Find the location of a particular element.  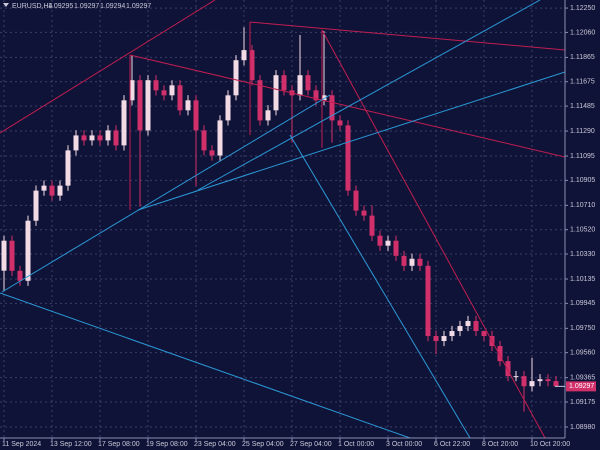

y-tick-label: 1.10135 is located at coordinates (582, 279).